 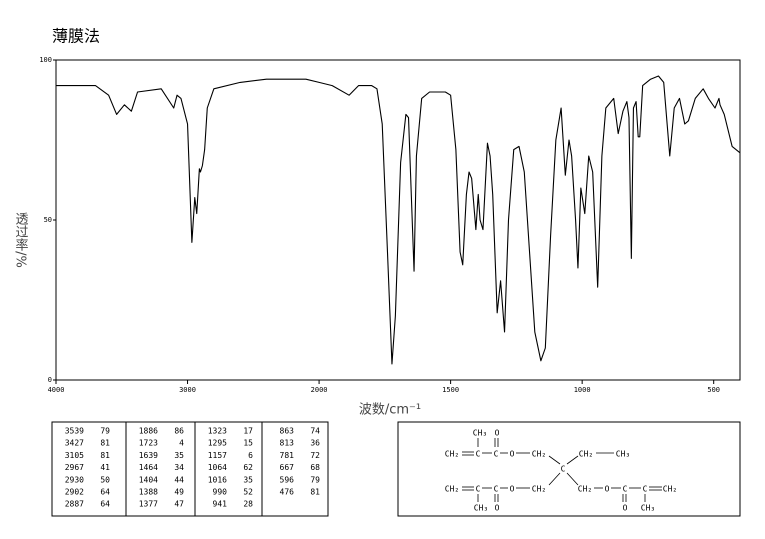 I want to click on peak-wavenumber: 2902, so click(x=74, y=492).